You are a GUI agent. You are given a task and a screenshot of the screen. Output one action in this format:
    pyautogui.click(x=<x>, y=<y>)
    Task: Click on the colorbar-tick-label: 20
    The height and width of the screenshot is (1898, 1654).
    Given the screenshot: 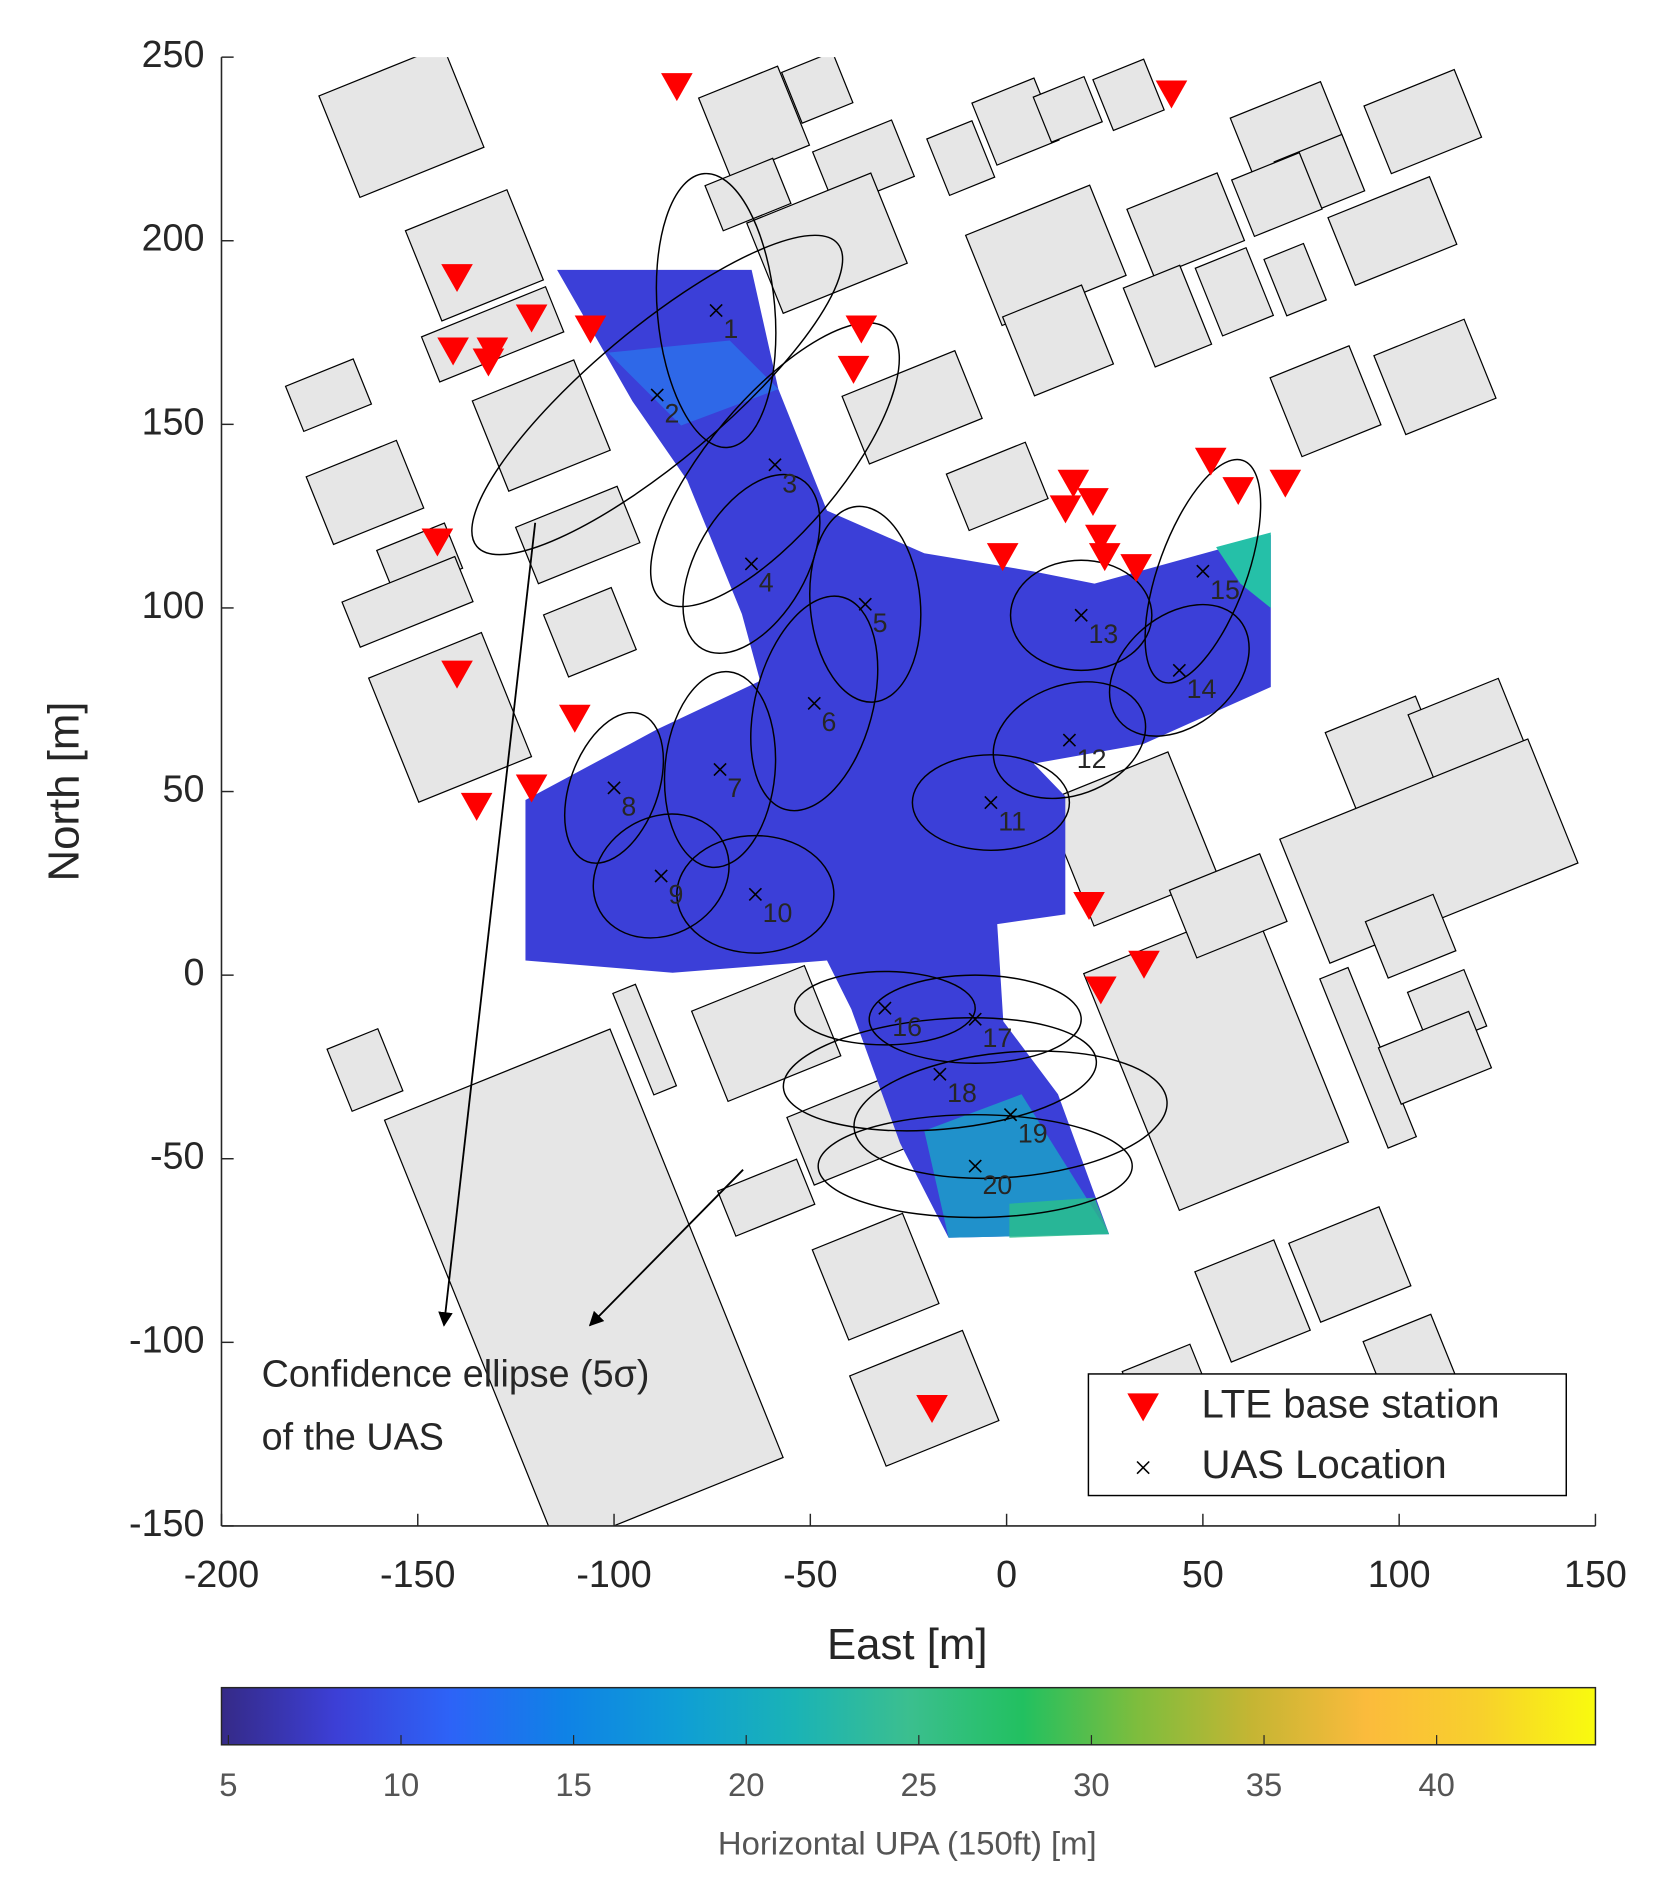 What is the action you would take?
    pyautogui.click(x=746, y=1784)
    